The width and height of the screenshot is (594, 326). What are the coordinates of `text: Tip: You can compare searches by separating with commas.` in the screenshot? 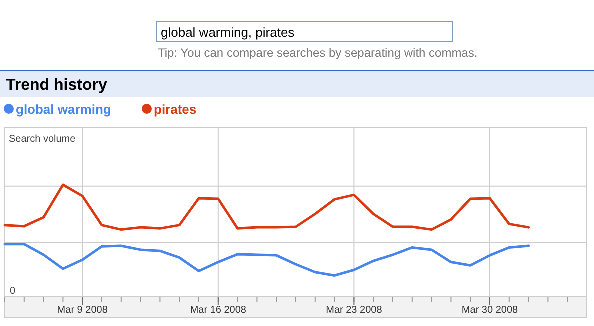 It's located at (318, 53).